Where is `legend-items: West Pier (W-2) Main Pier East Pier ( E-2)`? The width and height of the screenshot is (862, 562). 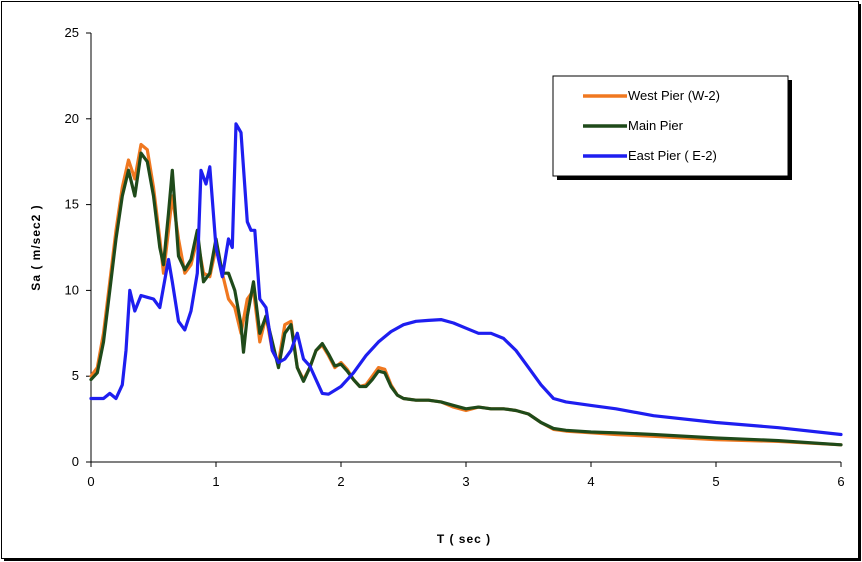
legend-items: West Pier (W-2) Main Pier East Pier ( E-2) is located at coordinates (651, 125).